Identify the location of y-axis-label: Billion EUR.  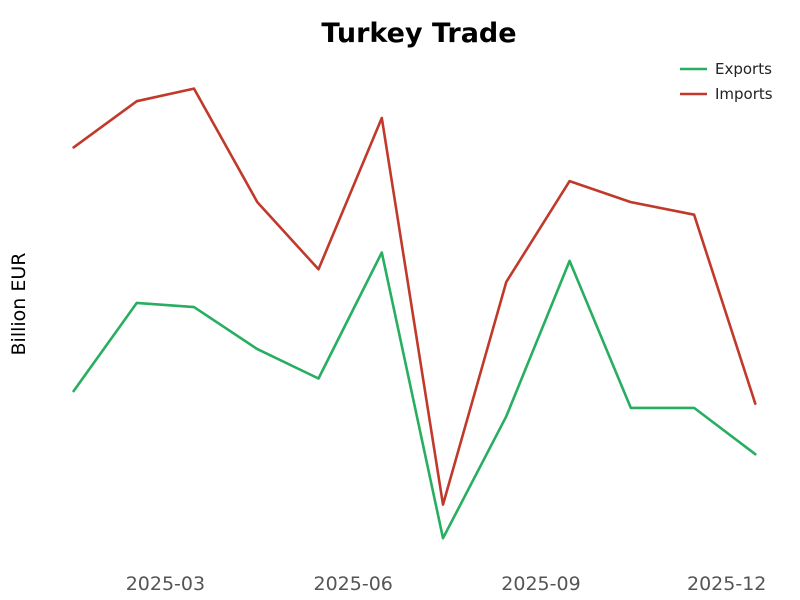
(19, 304).